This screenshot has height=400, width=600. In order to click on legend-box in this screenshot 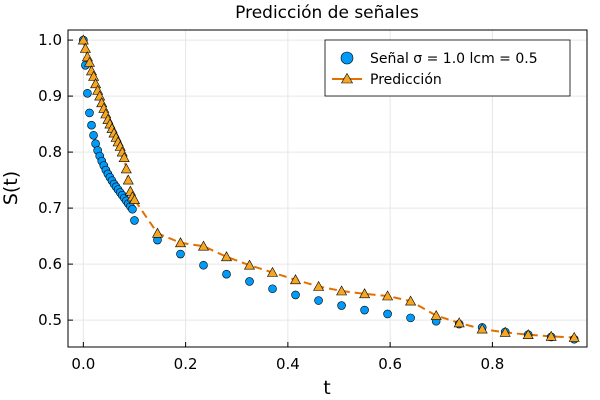, I will do `click(447, 68)`.